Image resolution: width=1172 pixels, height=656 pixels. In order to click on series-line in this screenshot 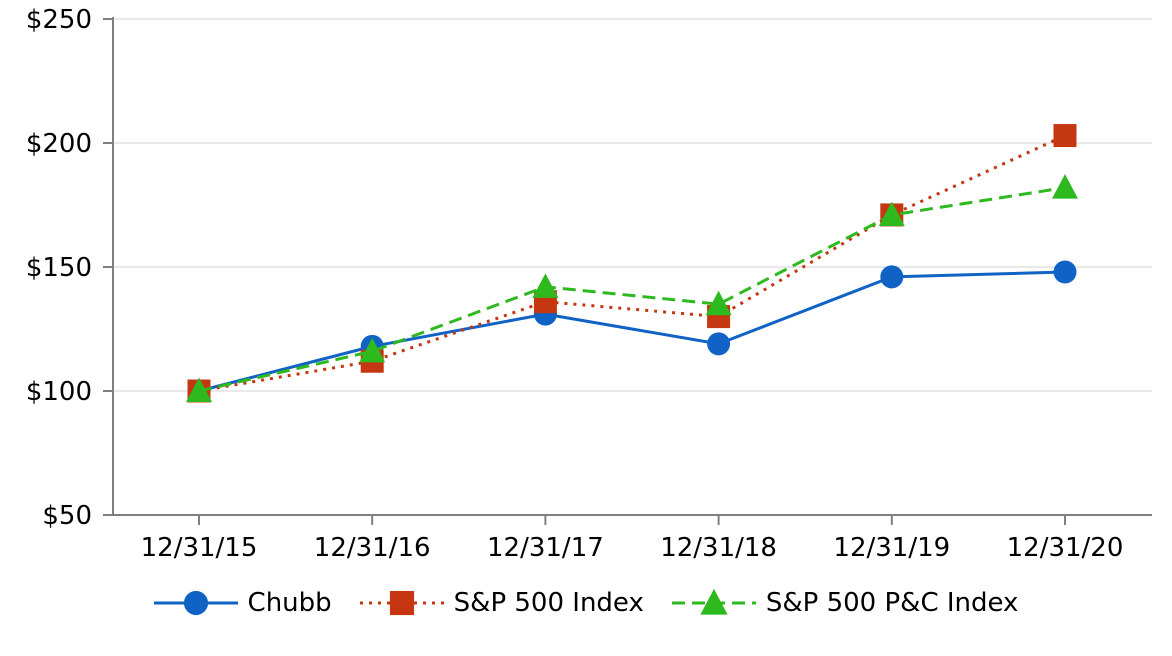, I will do `click(632, 331)`.